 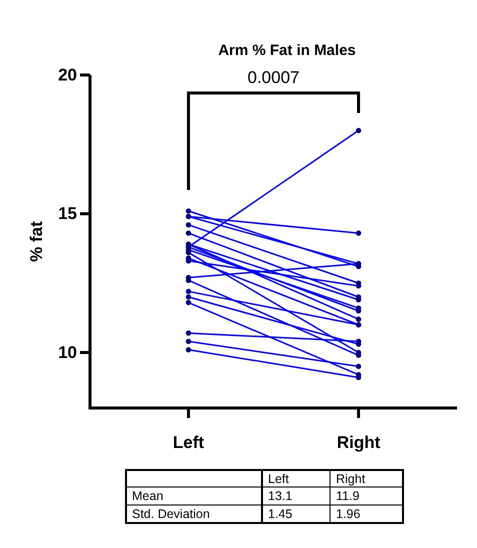 I want to click on annotation: 0.0007, so click(x=274, y=77).